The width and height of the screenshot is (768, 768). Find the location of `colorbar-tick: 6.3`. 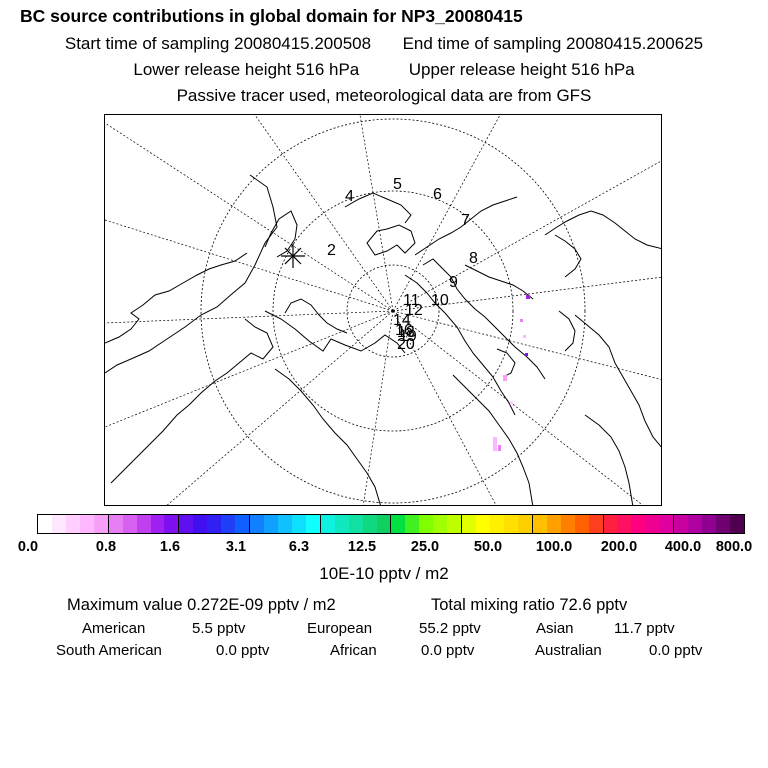

colorbar-tick: 6.3 is located at coordinates (299, 547).